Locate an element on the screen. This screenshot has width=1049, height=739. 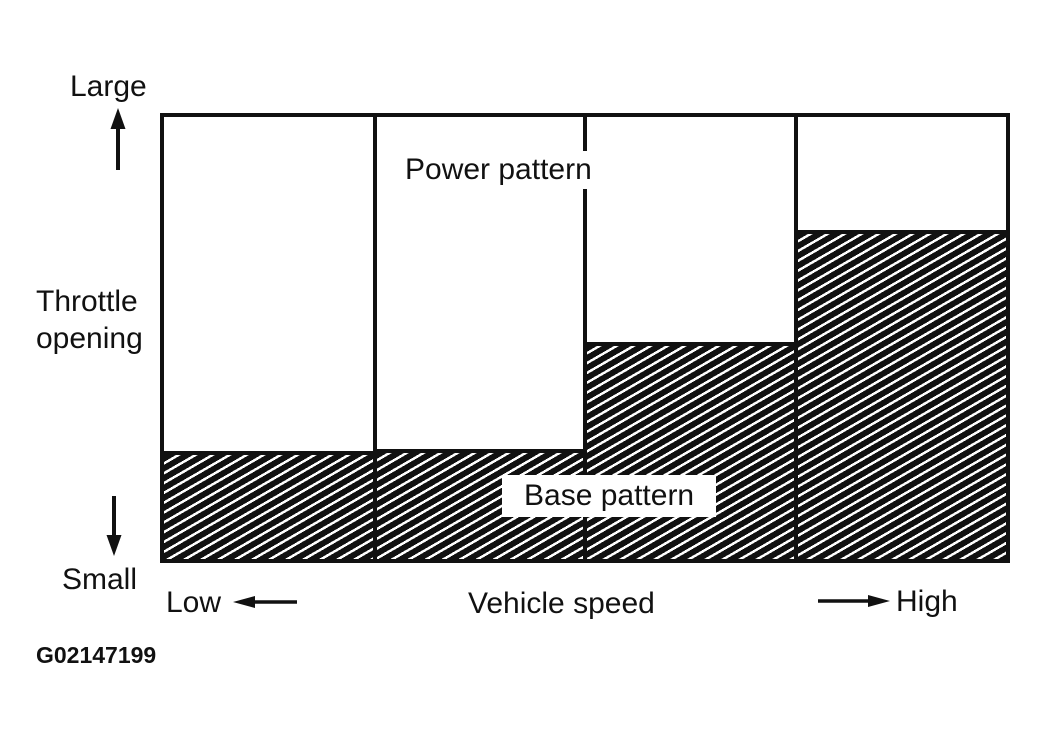
power-pattern-label: Power pattern is located at coordinates (498, 170).